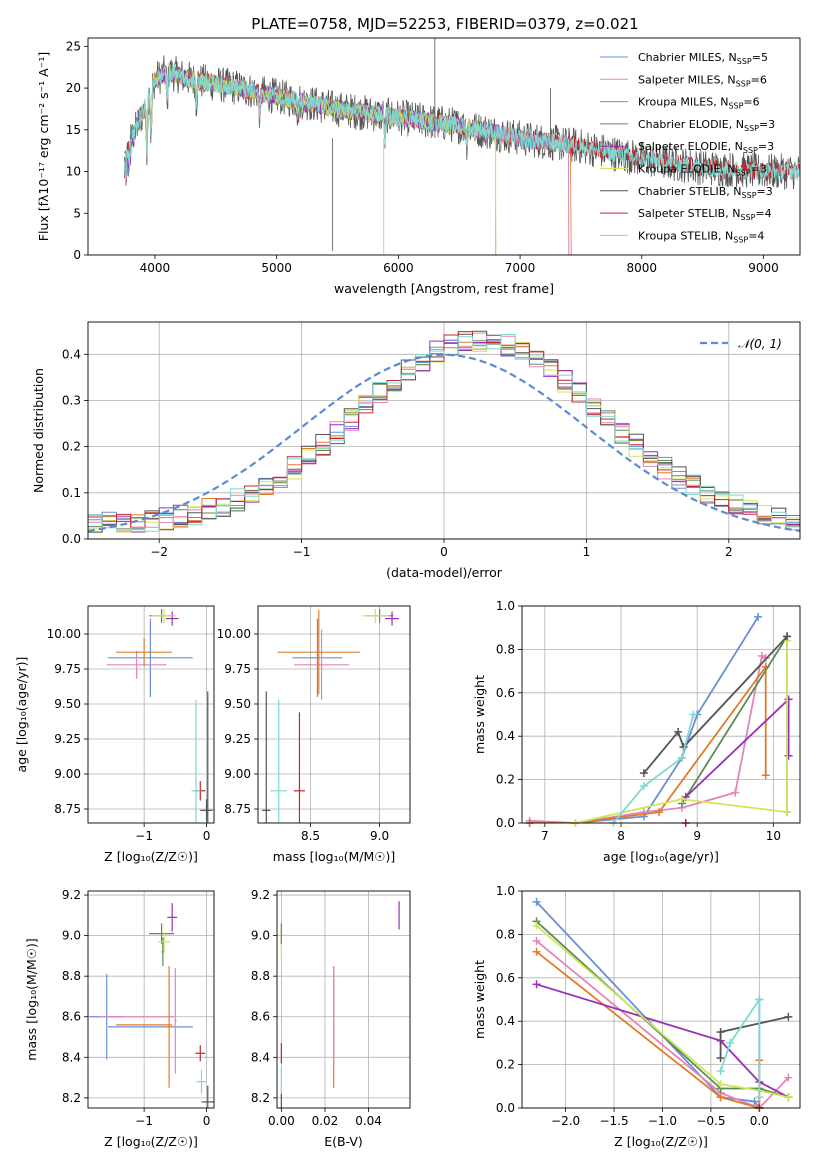  Describe the element at coordinates (662, 1121) in the screenshot. I see `x-tick-label: −1.0` at that location.